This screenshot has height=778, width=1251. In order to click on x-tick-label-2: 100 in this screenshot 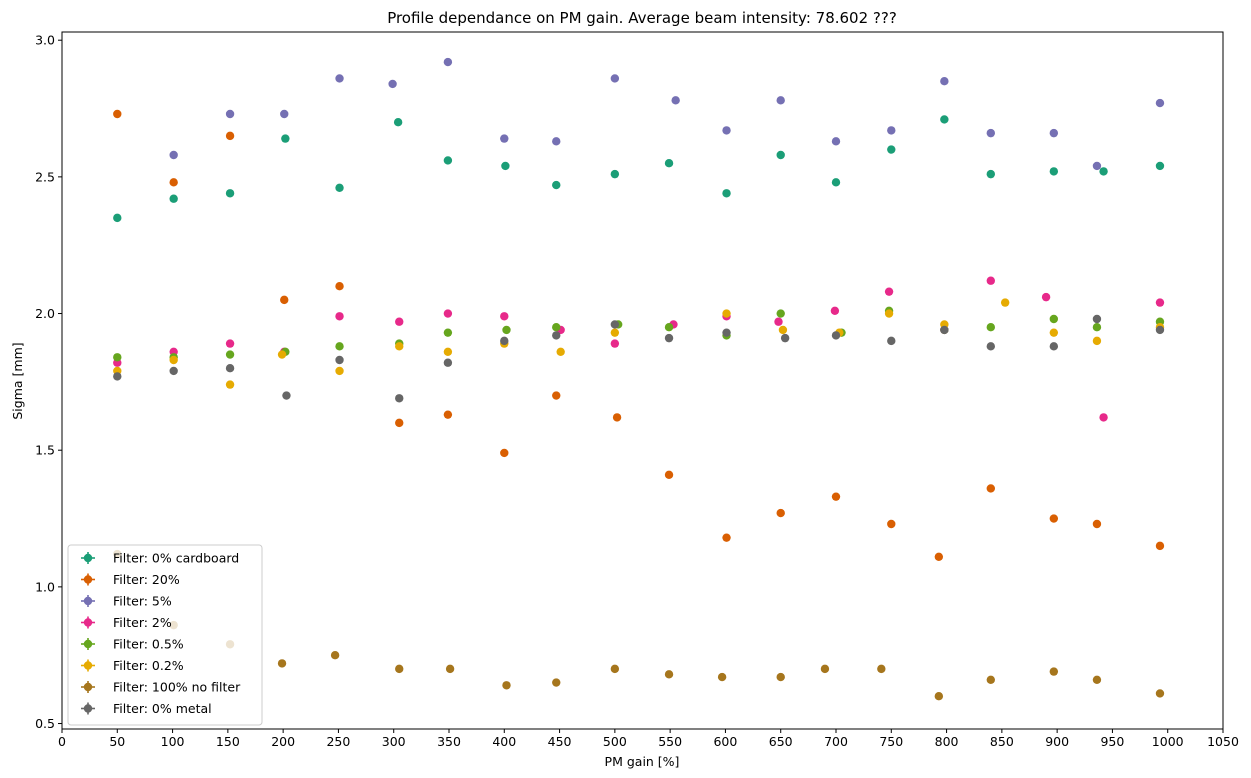, I will do `click(173, 741)`.